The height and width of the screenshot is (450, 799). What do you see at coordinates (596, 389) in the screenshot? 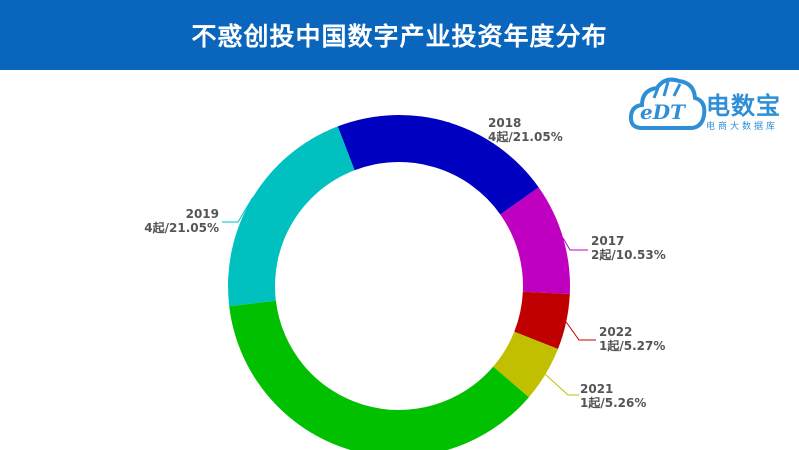
I see `slice-label-2021: 2021` at bounding box center [596, 389].